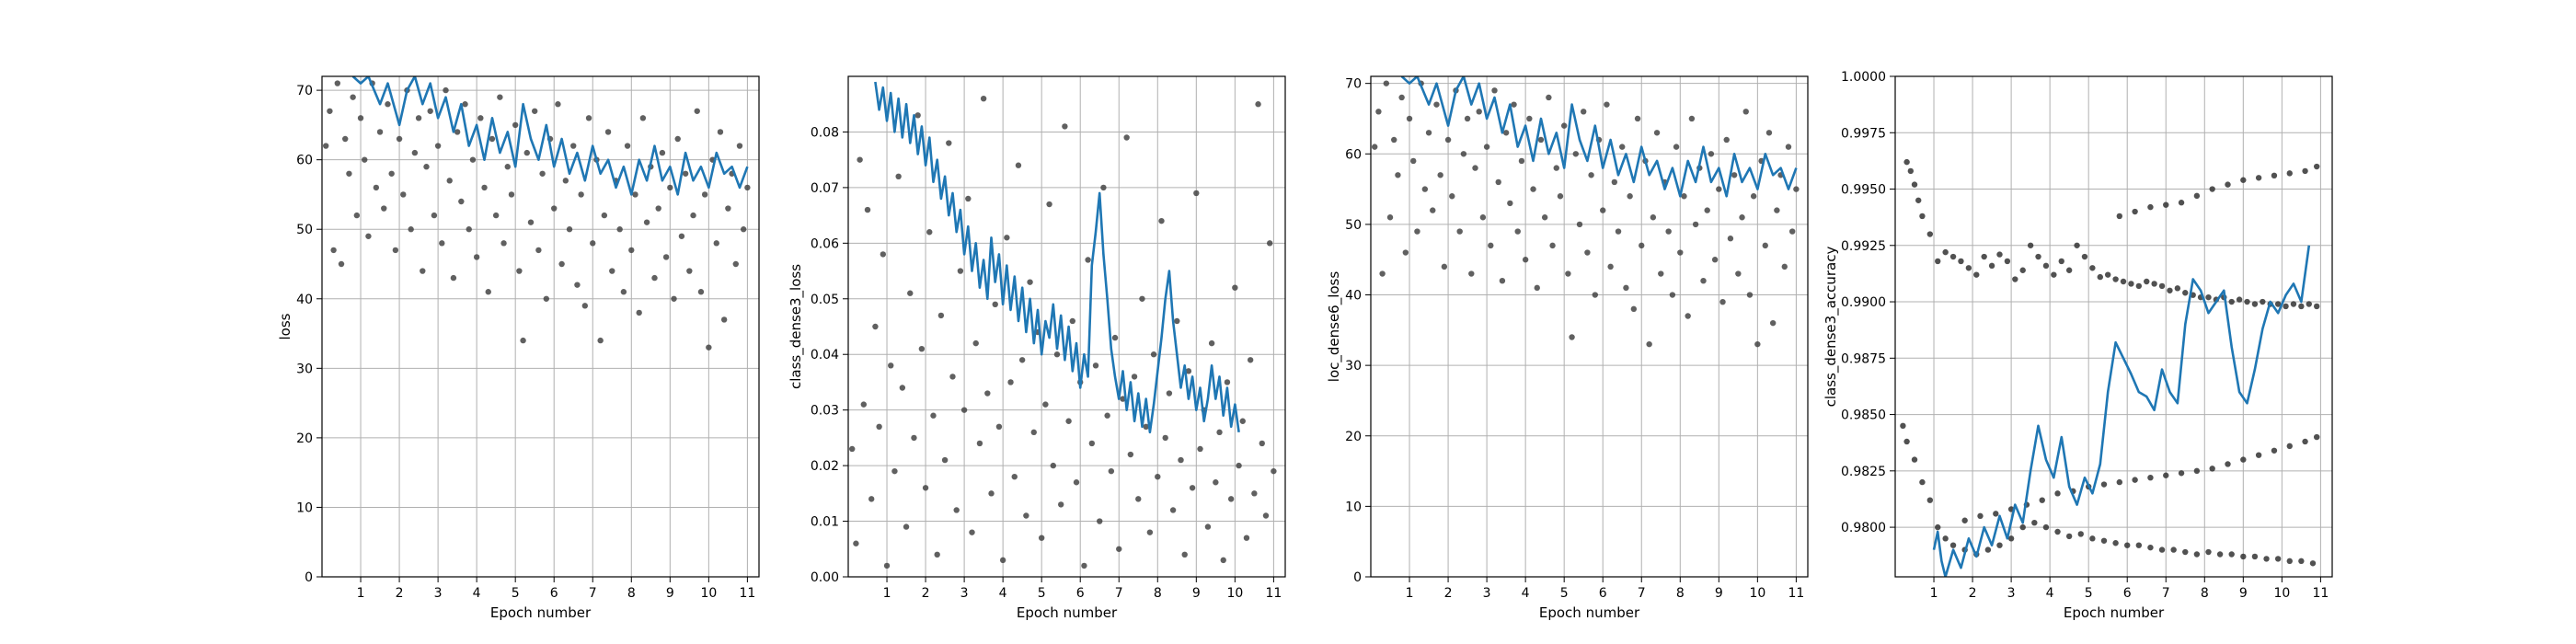  Describe the element at coordinates (1353, 225) in the screenshot. I see `y-tick-label: 50` at that location.